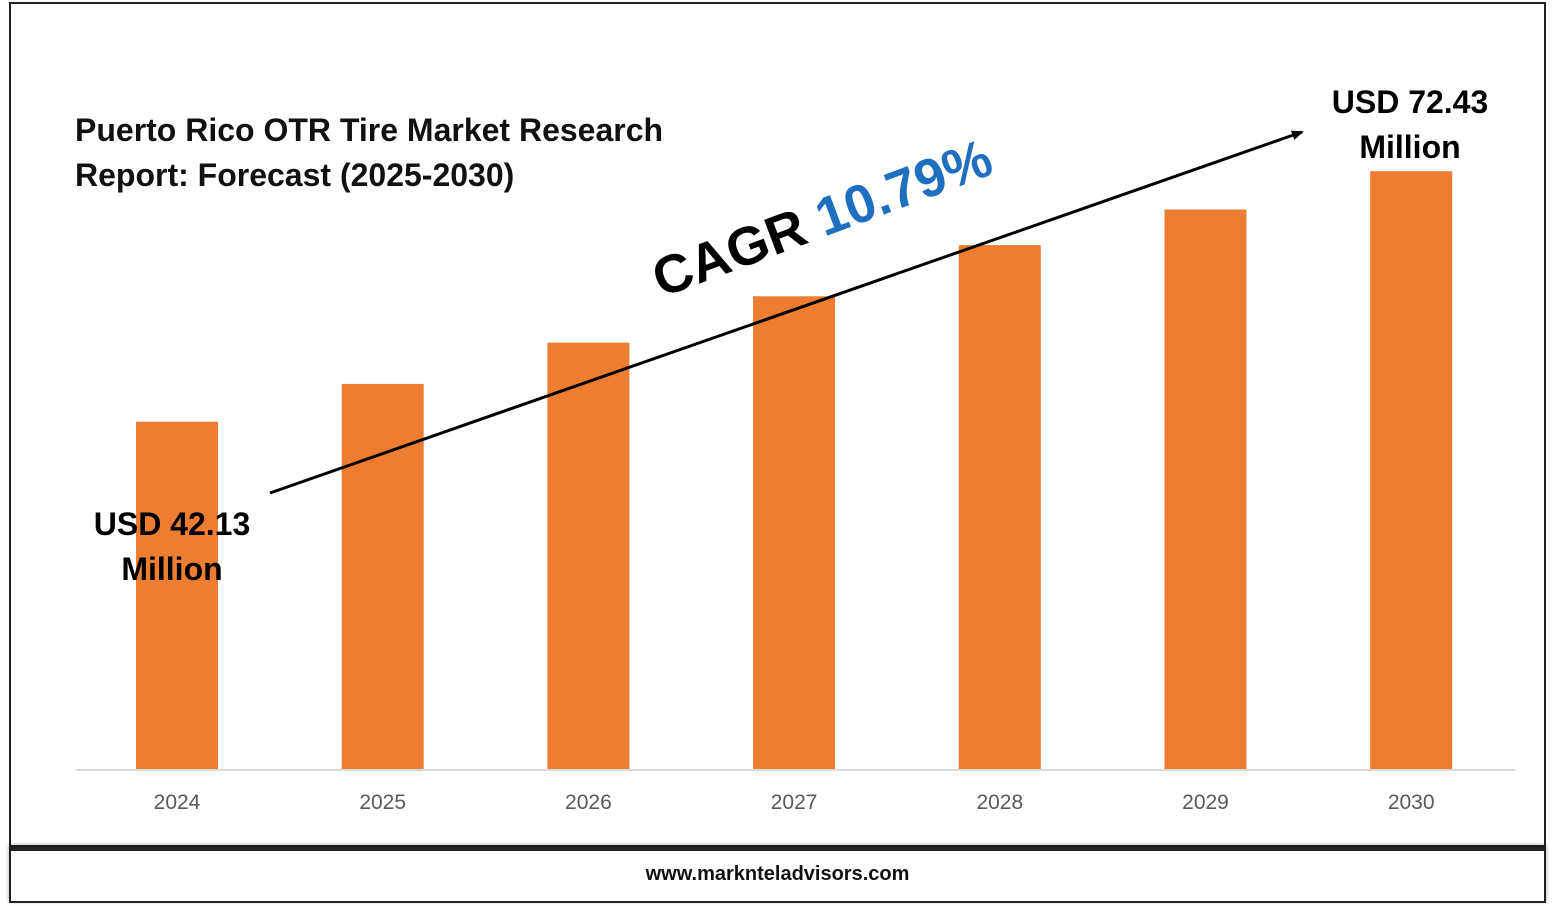 The height and width of the screenshot is (906, 1557). What do you see at coordinates (172, 524) in the screenshot?
I see `start-value-amount: USD 42.13` at bounding box center [172, 524].